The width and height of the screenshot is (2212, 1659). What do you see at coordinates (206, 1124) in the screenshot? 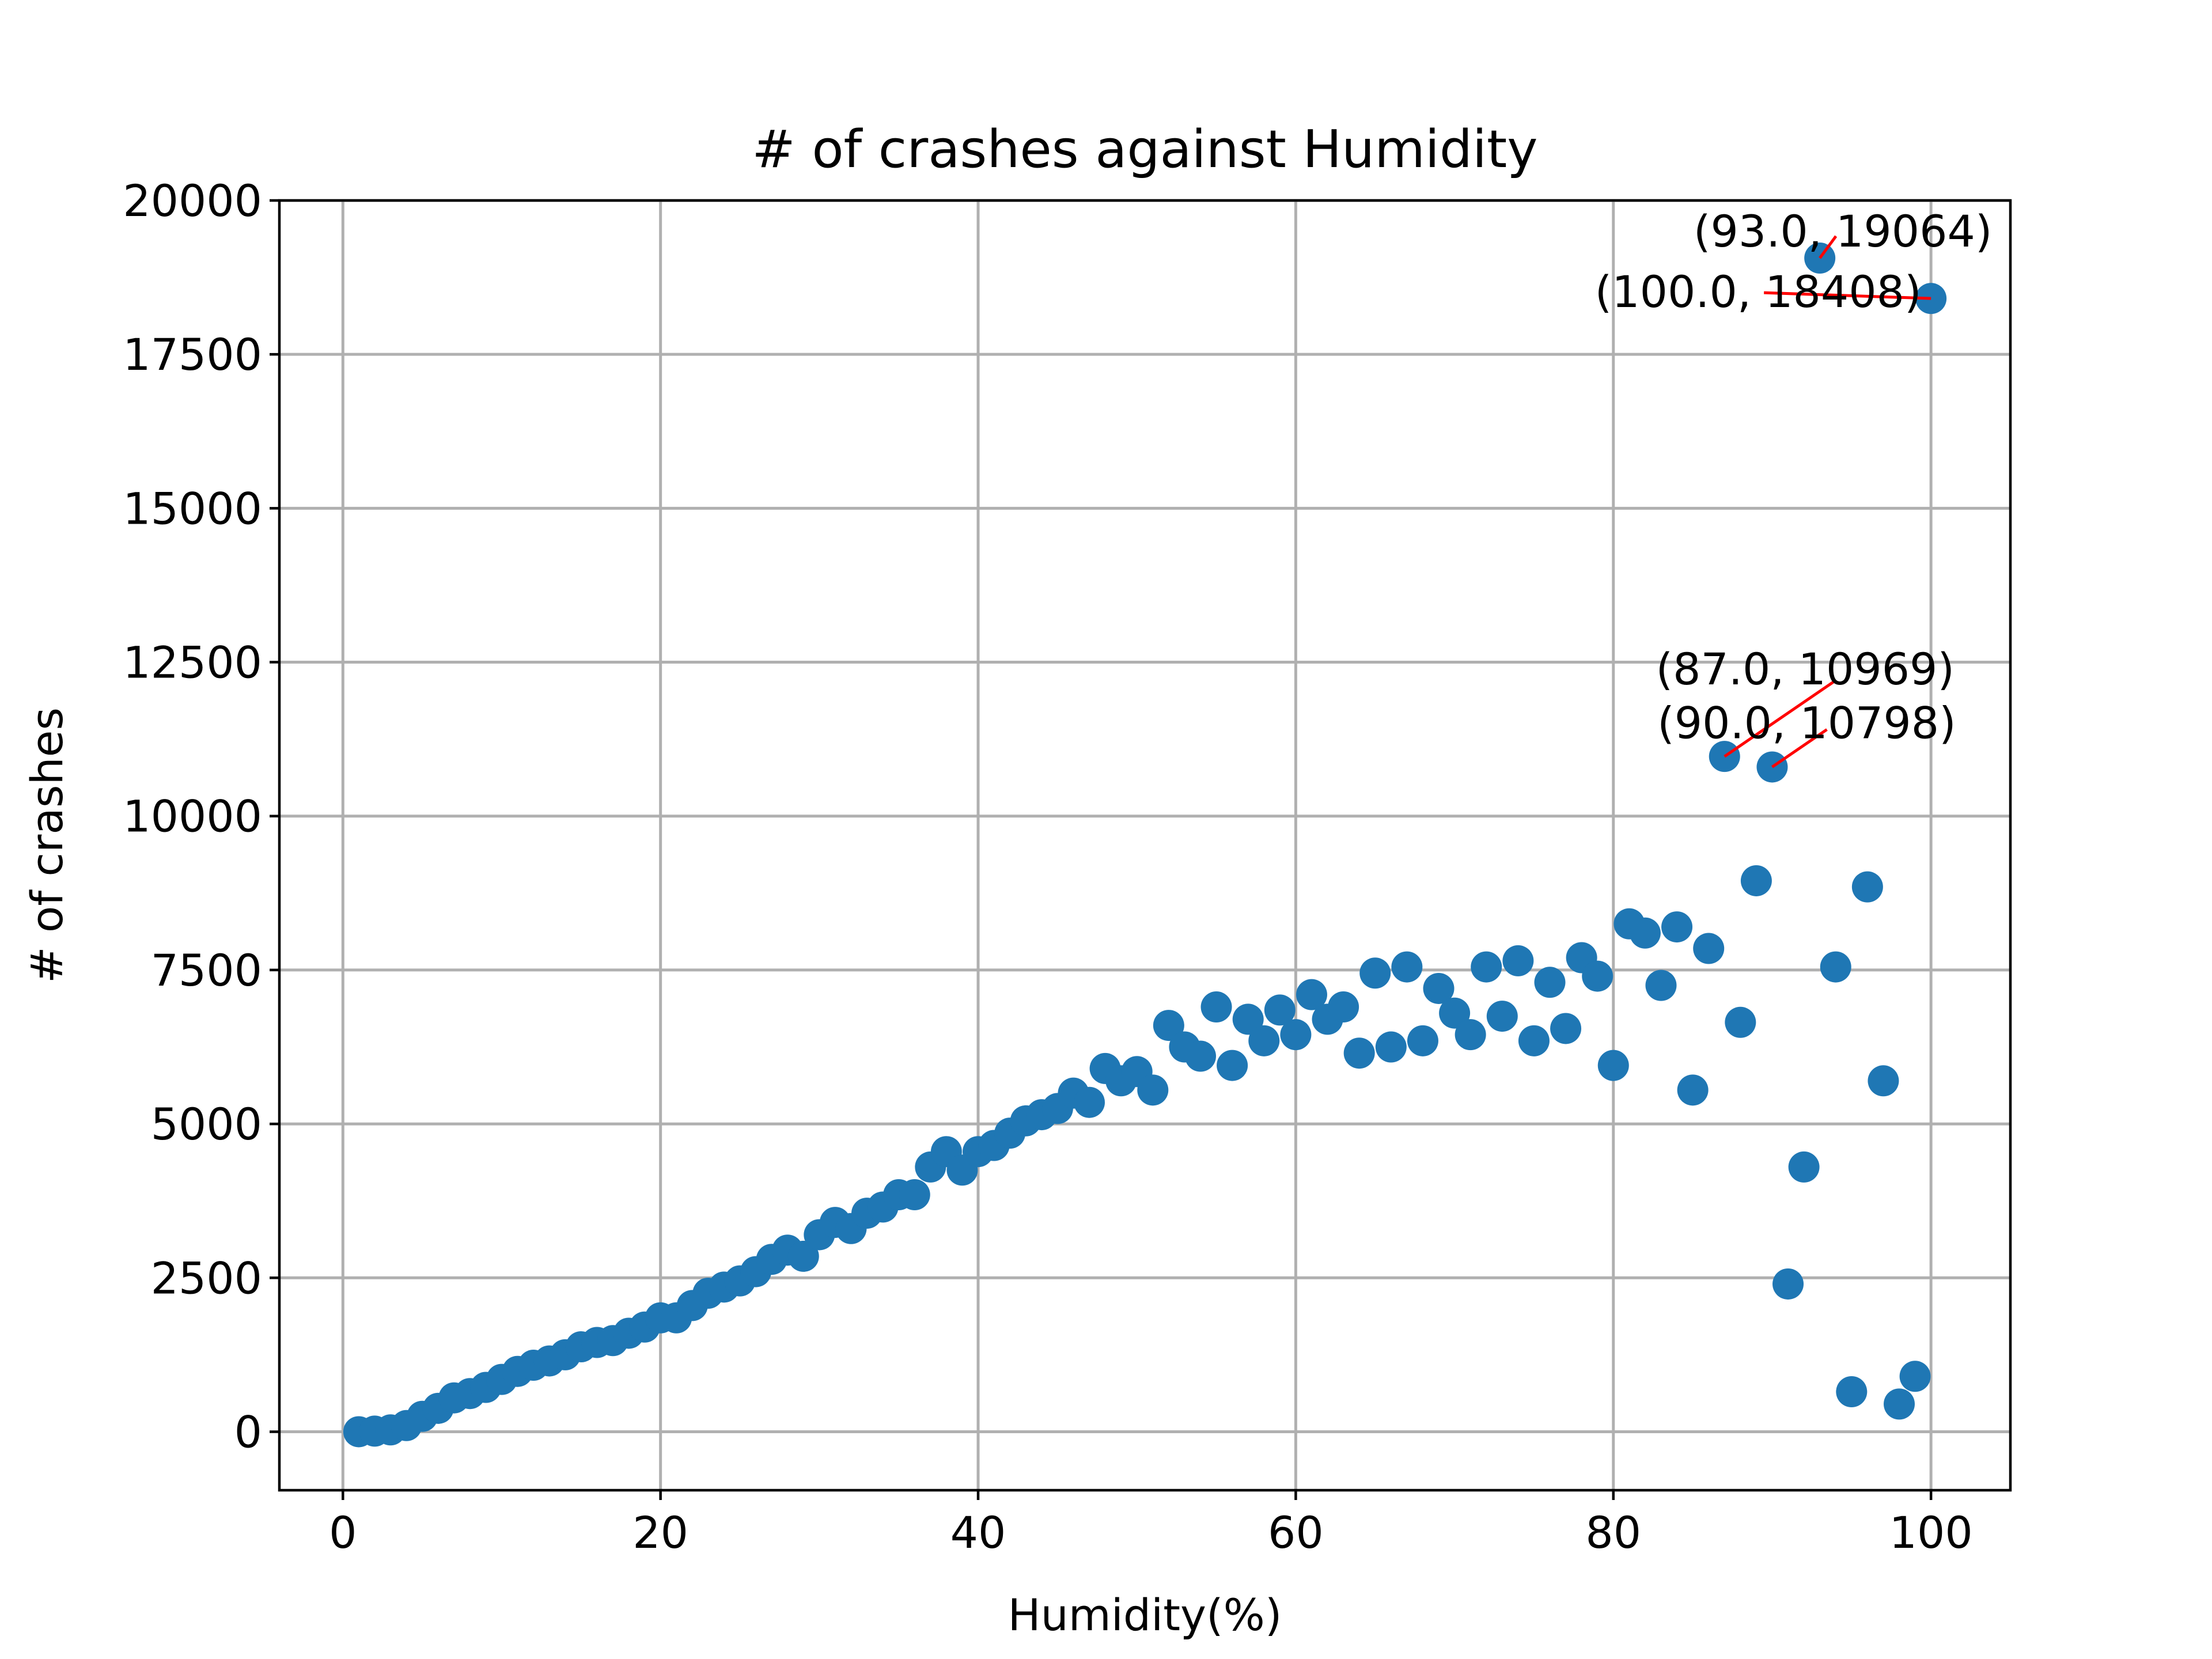
I see `y-tick-label: 5000` at bounding box center [206, 1124].